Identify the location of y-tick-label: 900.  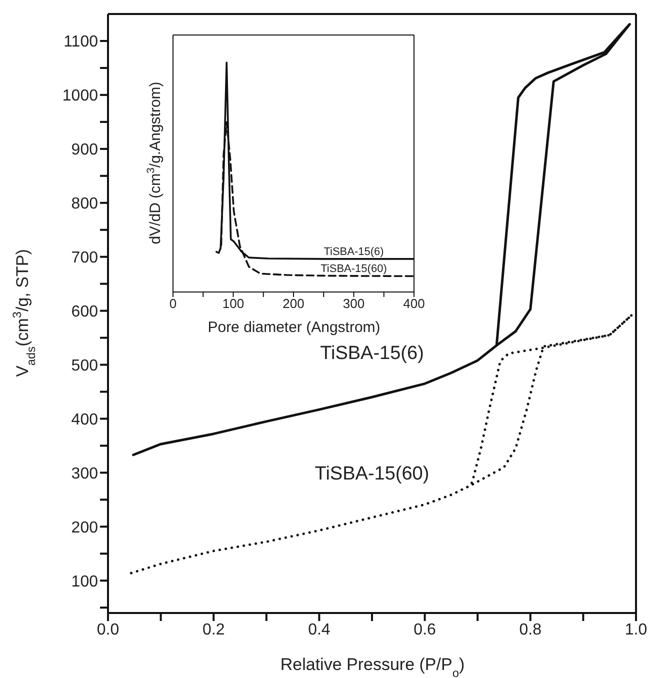
(84, 150).